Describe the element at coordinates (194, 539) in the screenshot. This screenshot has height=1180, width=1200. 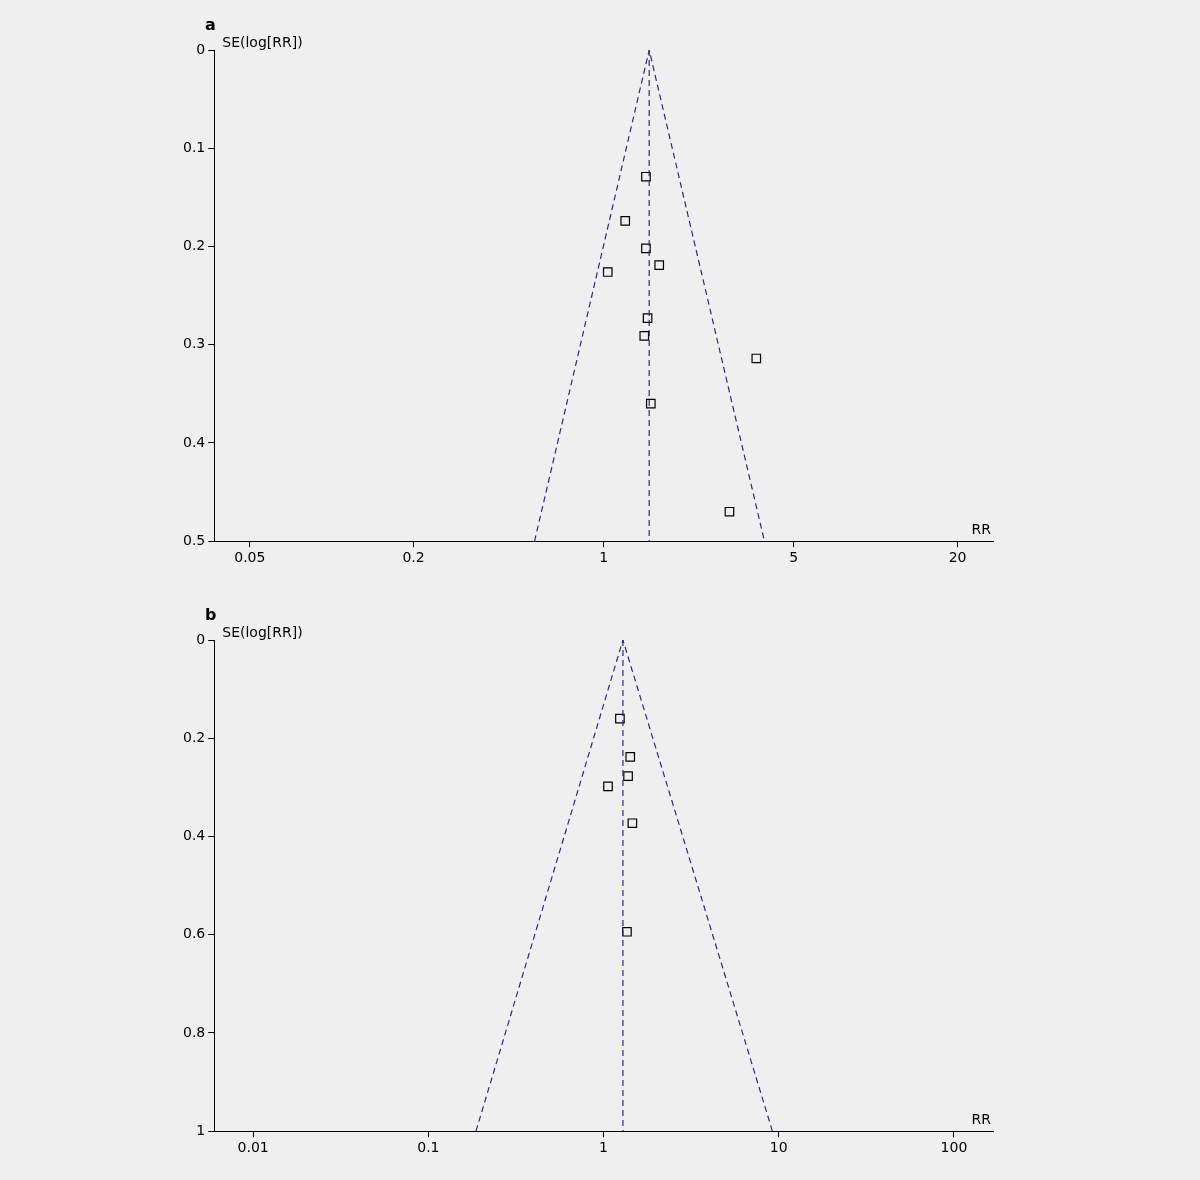
I see `y-tick-label: 0.5` at that location.